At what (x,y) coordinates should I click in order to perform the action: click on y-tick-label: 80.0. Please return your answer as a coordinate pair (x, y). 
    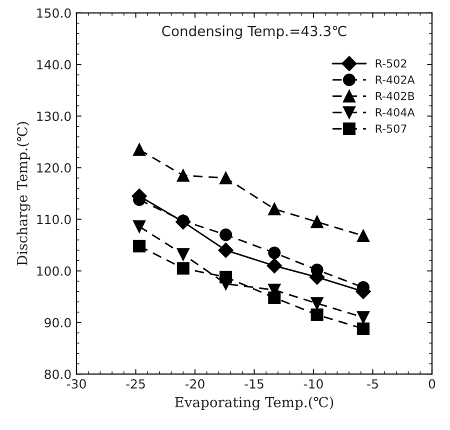
    Looking at the image, I should click on (57, 375).